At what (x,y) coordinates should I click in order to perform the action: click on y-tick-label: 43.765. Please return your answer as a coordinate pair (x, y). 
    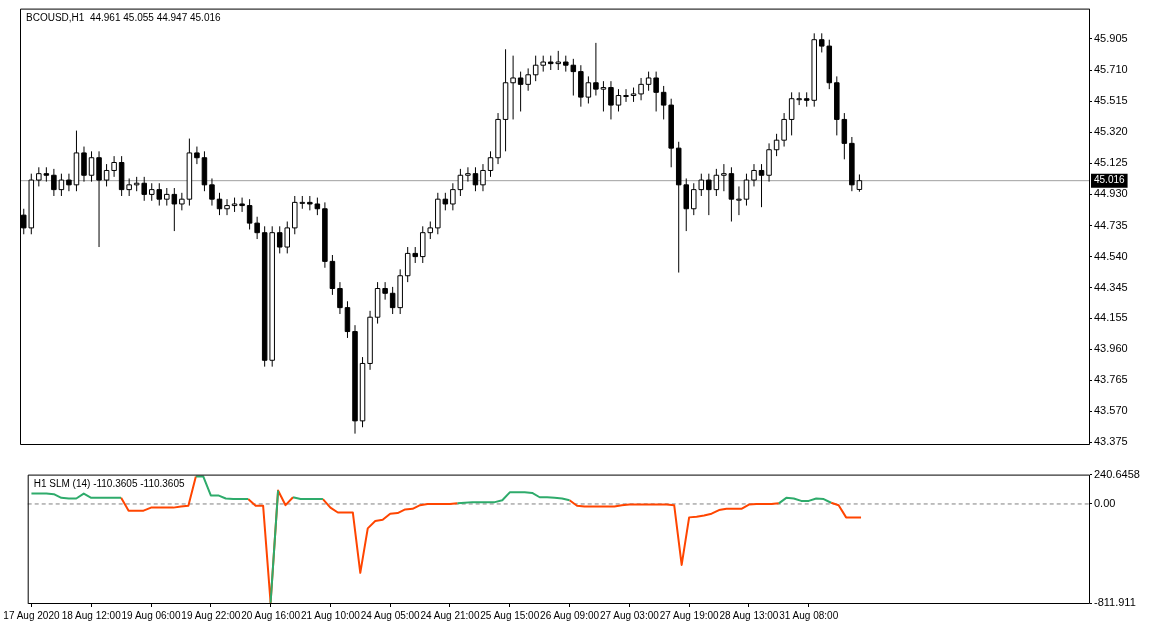
    Looking at the image, I should click on (1111, 379).